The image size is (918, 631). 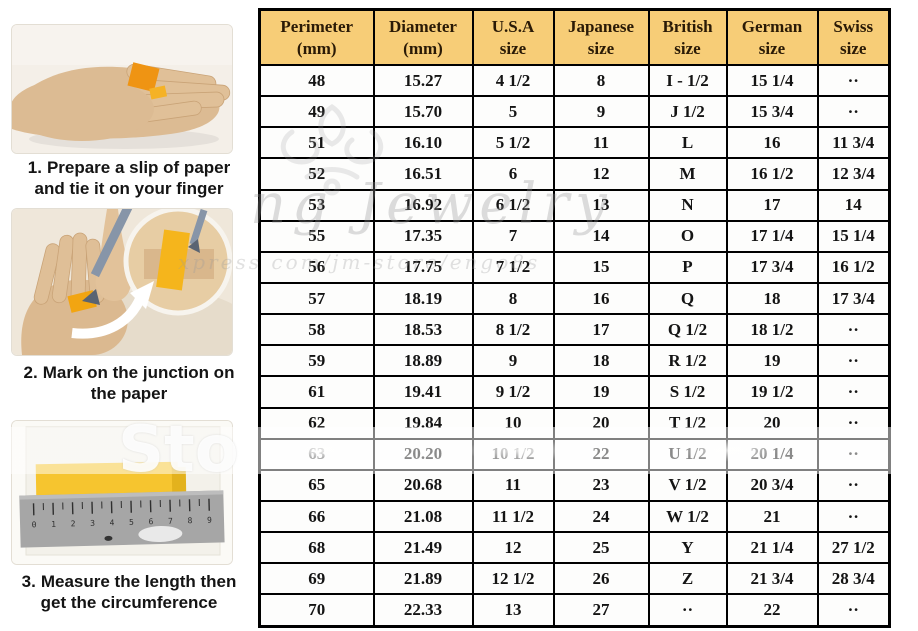 I want to click on table-cell: 53, so click(x=316, y=205).